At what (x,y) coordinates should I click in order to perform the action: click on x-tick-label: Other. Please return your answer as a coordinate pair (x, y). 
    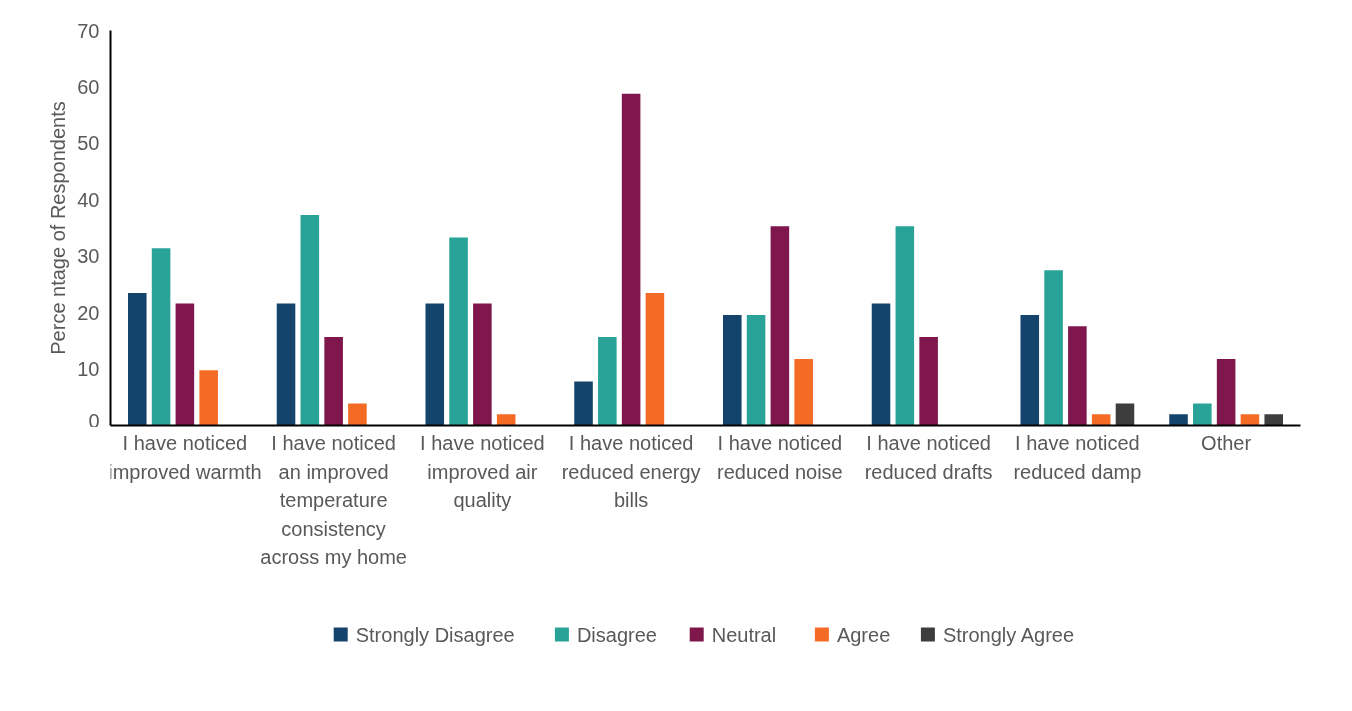
    Looking at the image, I should click on (1226, 443).